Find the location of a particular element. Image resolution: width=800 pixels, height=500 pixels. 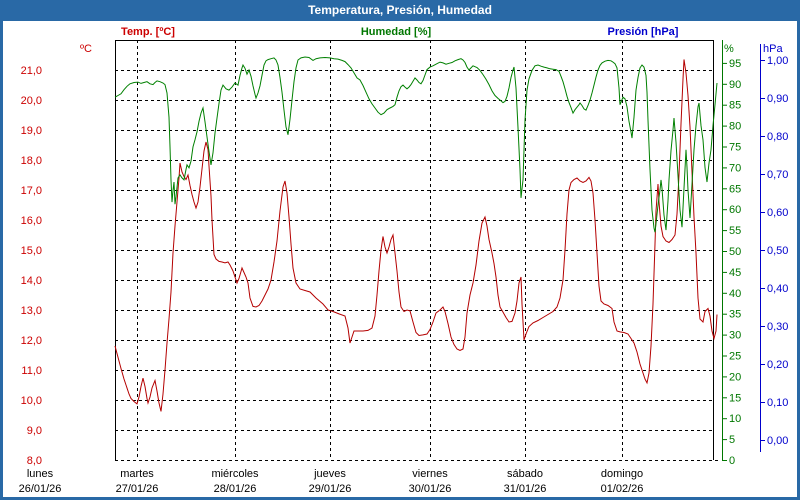

svg-text: 20 is located at coordinates (735, 377).